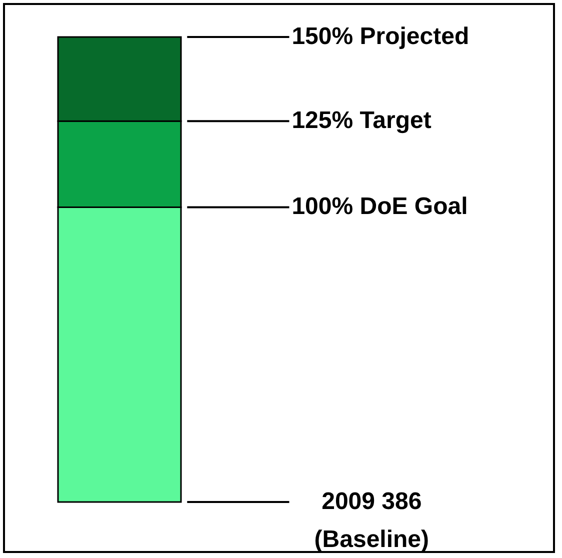 This screenshot has width=562, height=558. I want to click on text: 125% Target, so click(362, 120).